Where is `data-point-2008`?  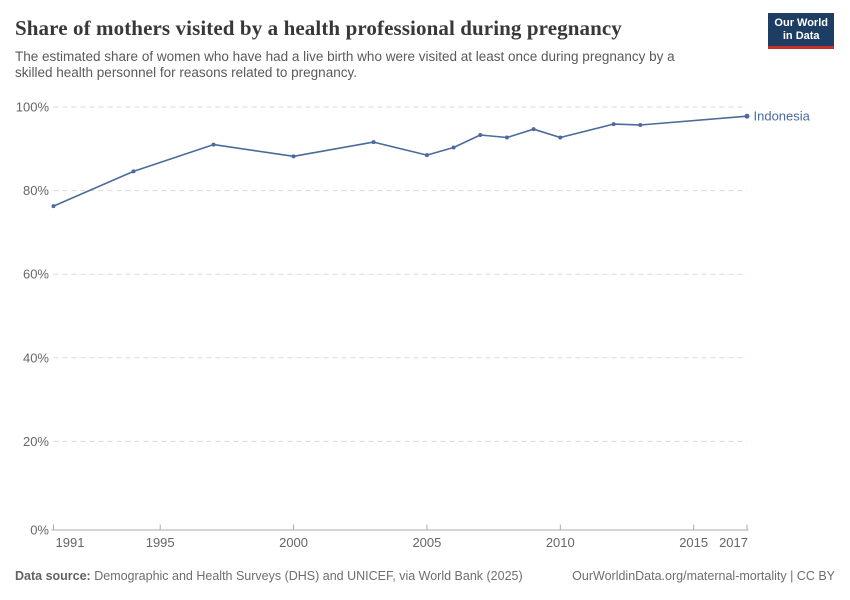 data-point-2008 is located at coordinates (506, 137).